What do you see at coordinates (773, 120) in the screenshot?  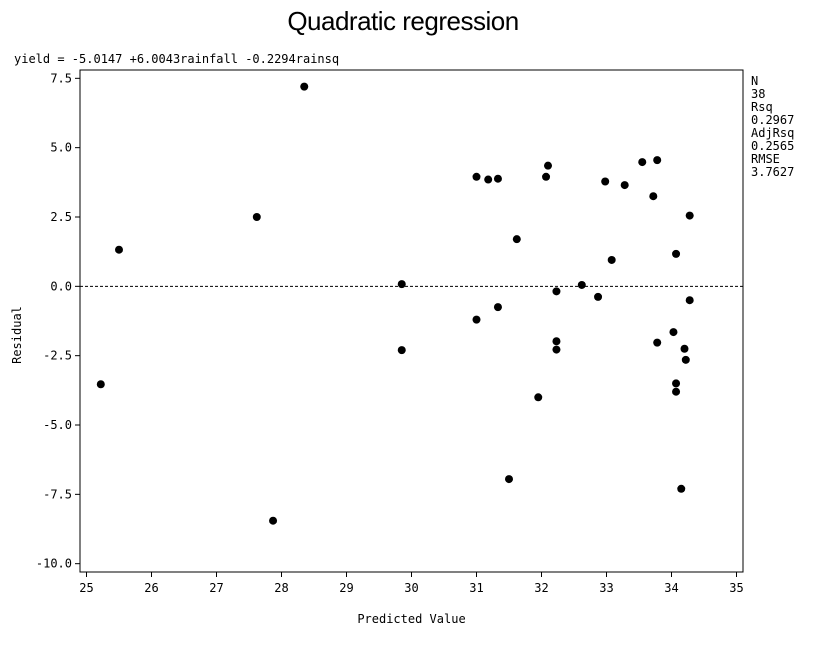 I see `stat-rsq-value: 0.2967` at bounding box center [773, 120].